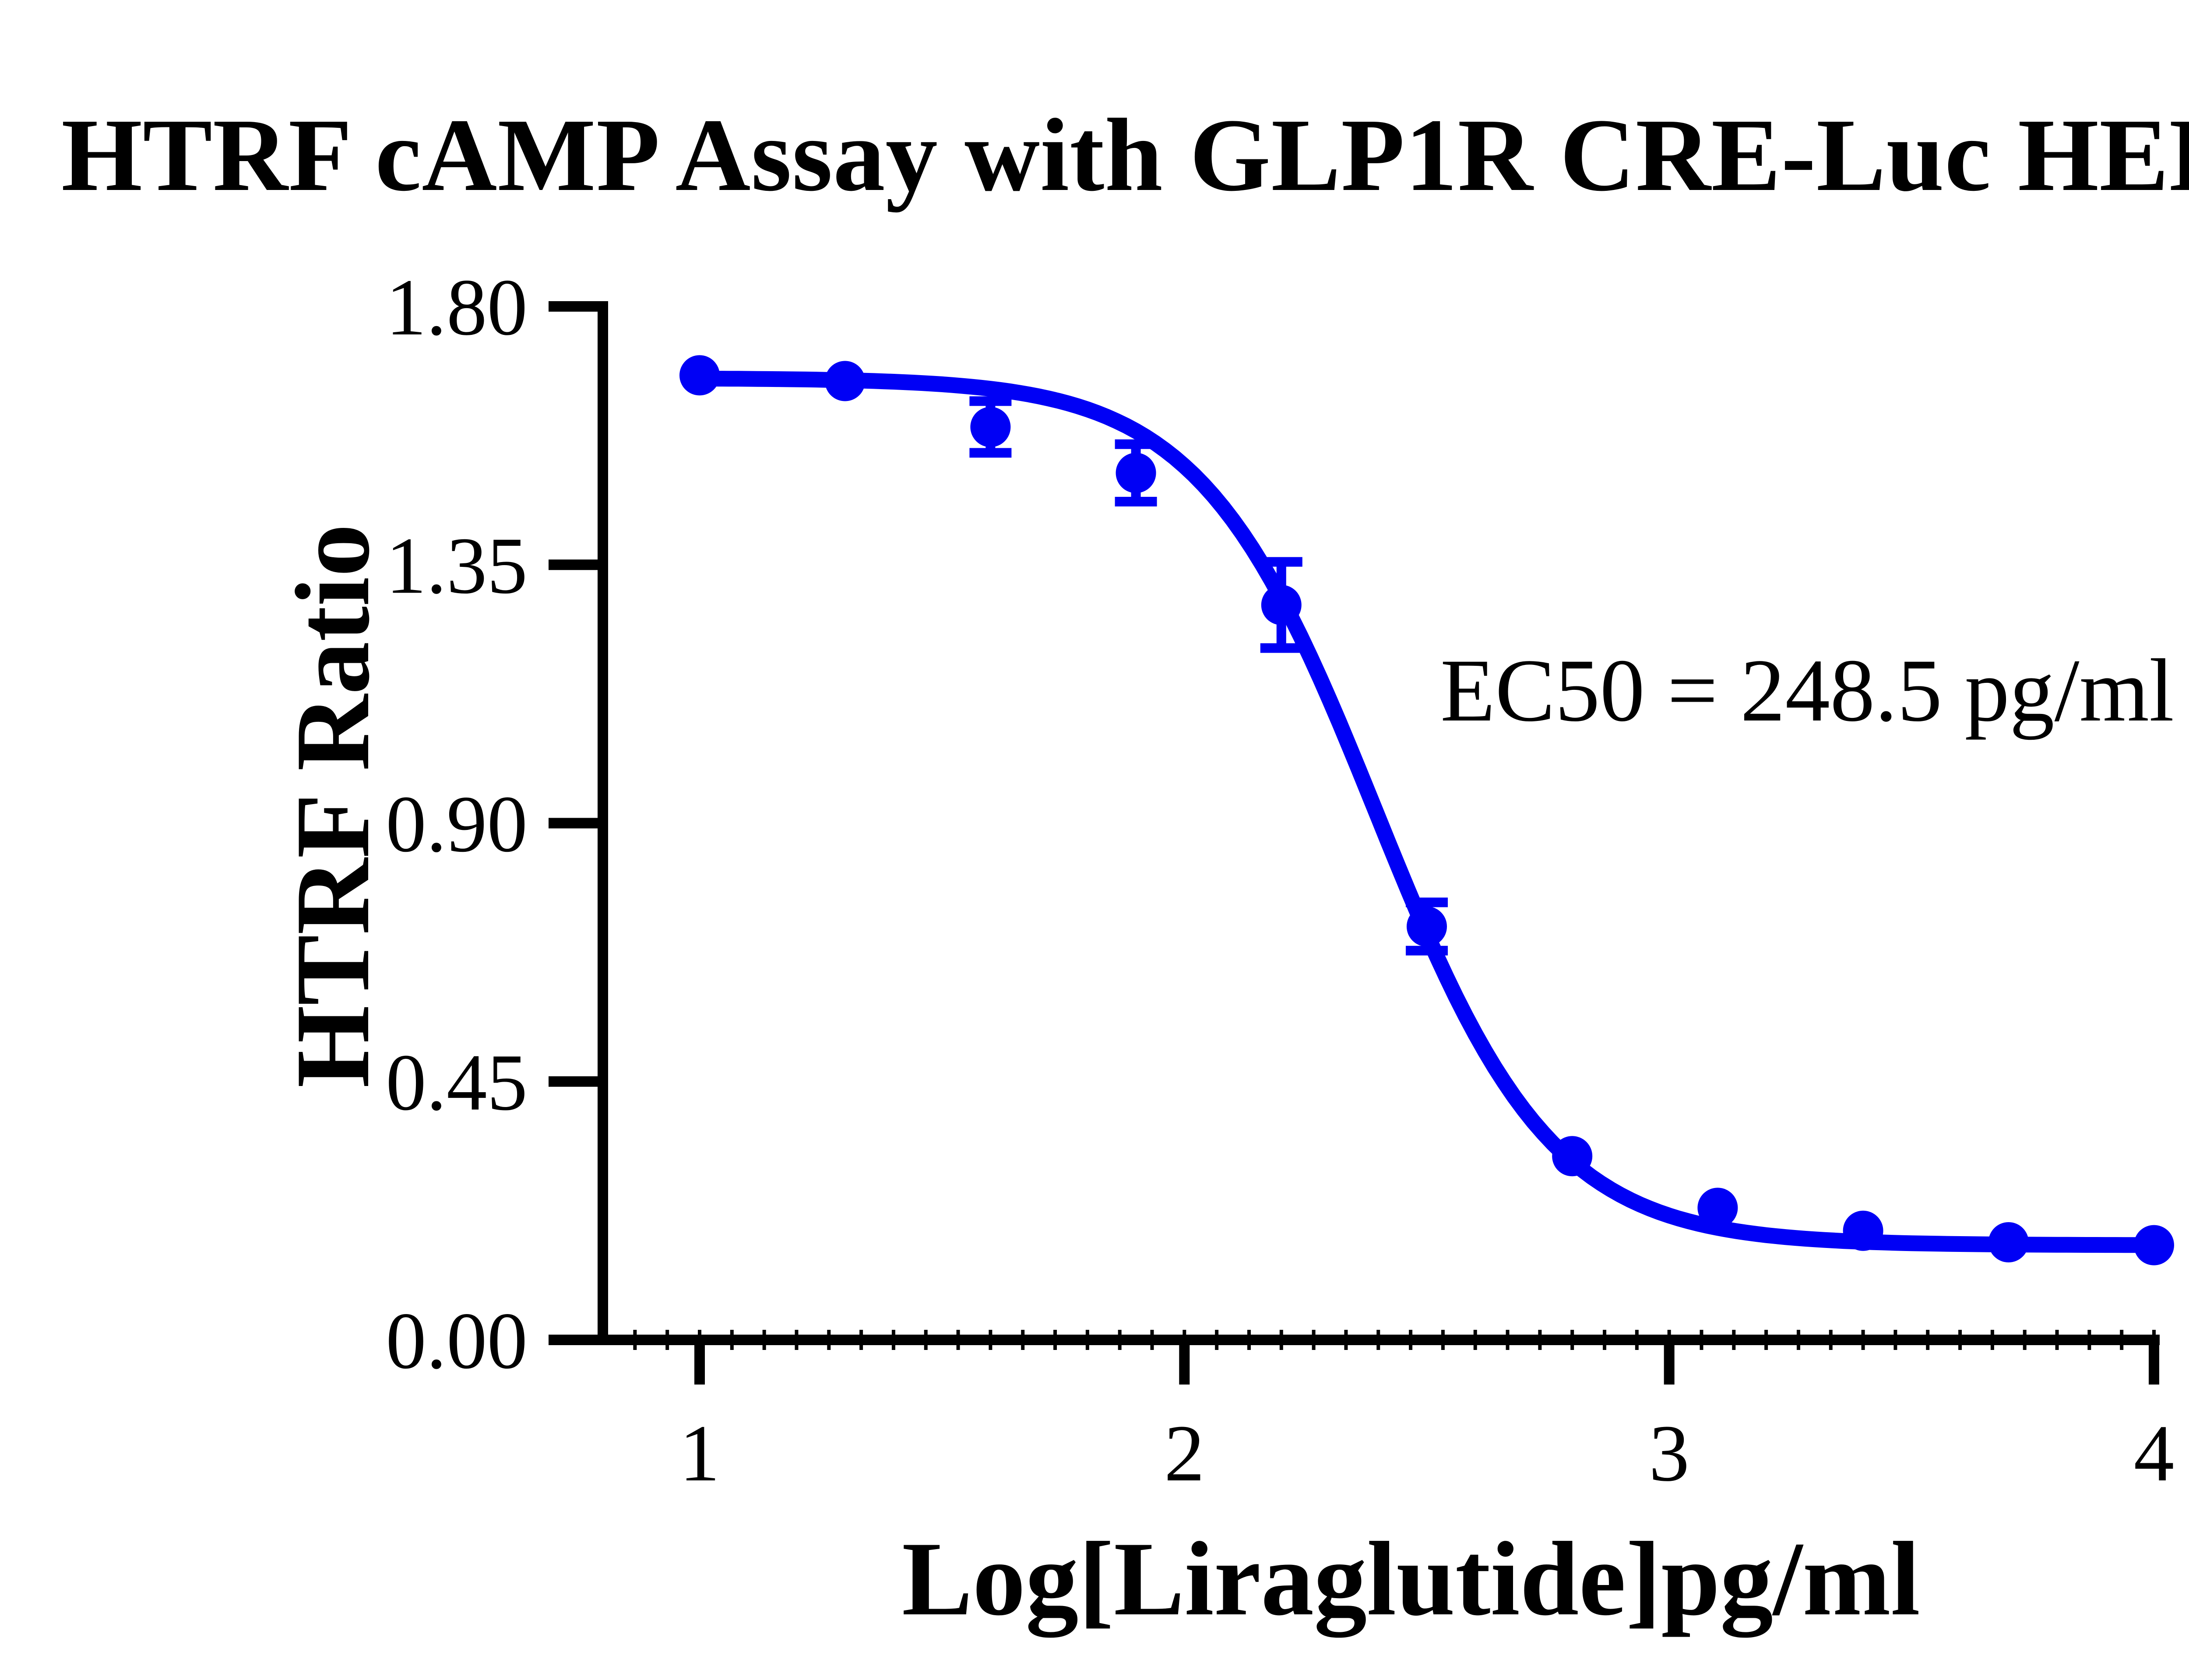  I want to click on x-tick-label: 4, so click(2154, 1453).